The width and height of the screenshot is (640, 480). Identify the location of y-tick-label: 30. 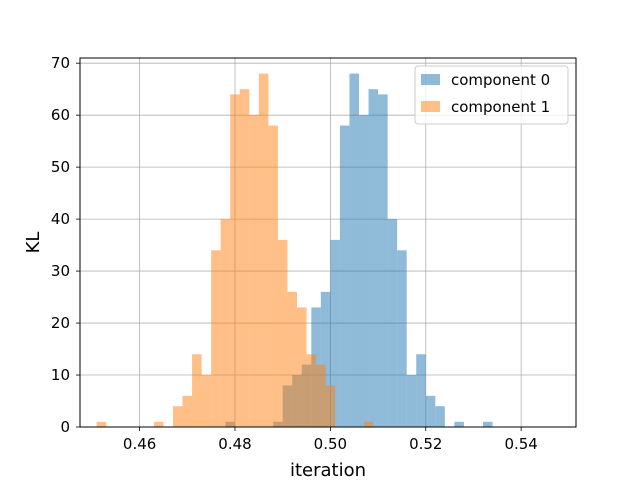
(60, 271).